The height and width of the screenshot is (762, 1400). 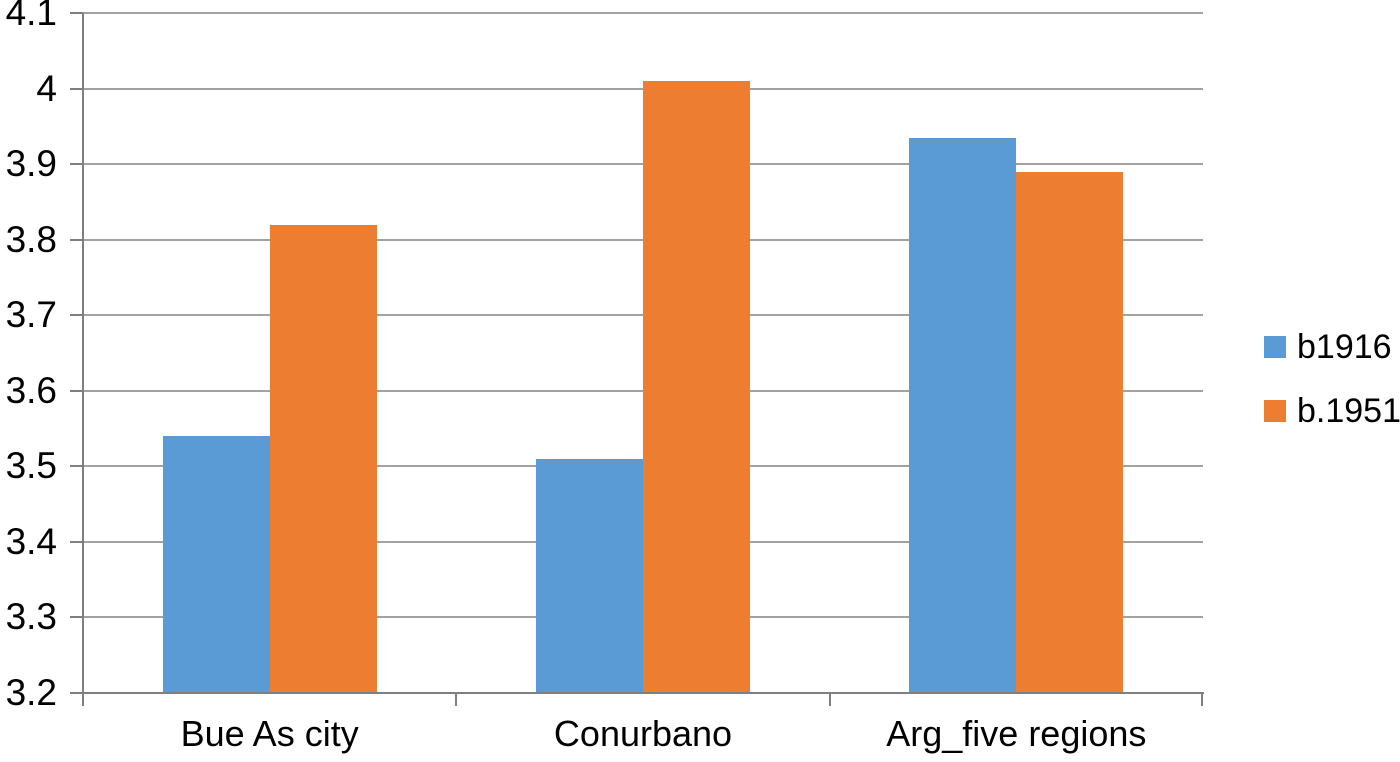 What do you see at coordinates (78, 239) in the screenshot?
I see `y-tick-mark-3.8` at bounding box center [78, 239].